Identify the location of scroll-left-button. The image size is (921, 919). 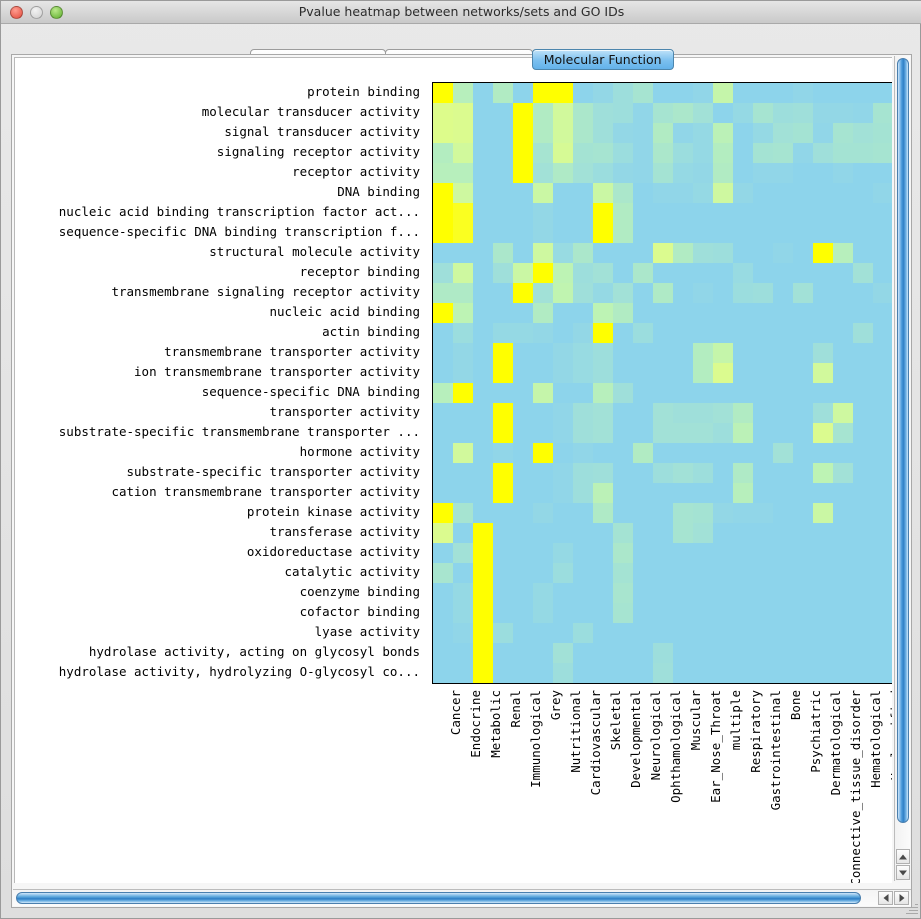
(885, 898).